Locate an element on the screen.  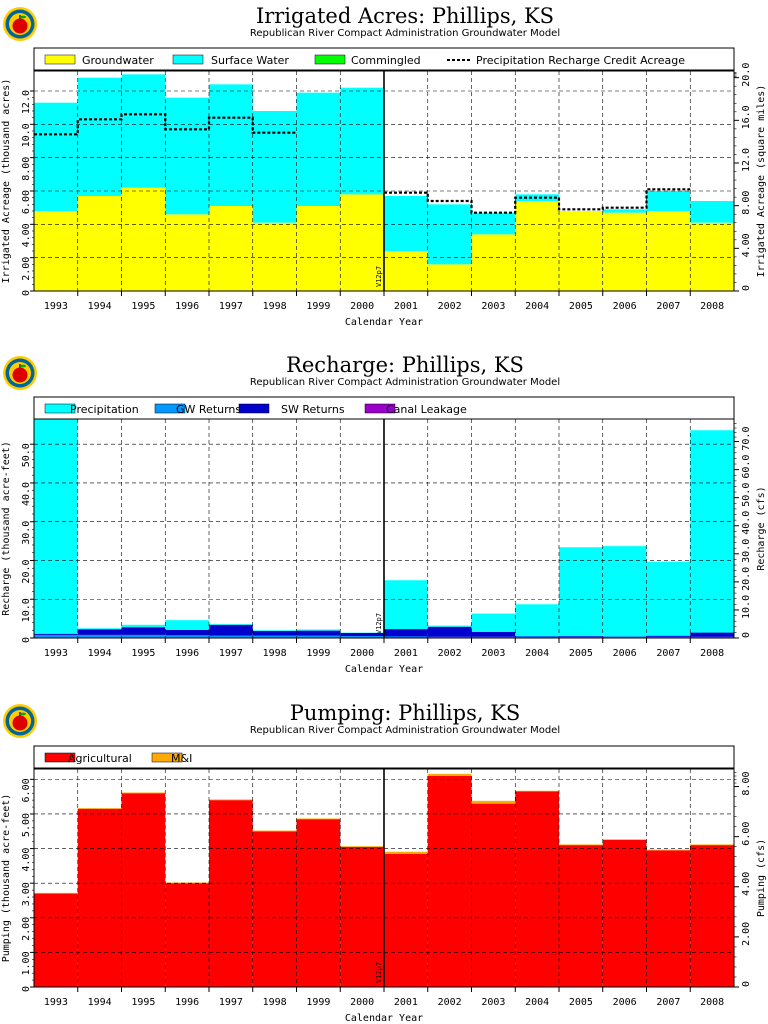
y2-tick-label: 70.0 is located at coordinates (746, 439).